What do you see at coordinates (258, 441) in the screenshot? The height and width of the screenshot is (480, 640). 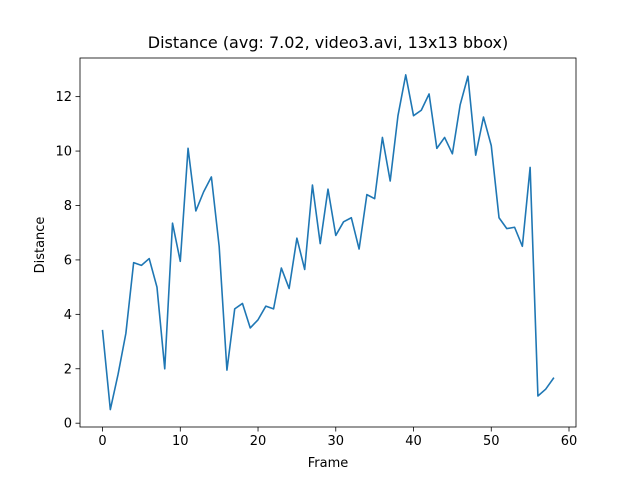 I see `x-tick-label: 20` at bounding box center [258, 441].